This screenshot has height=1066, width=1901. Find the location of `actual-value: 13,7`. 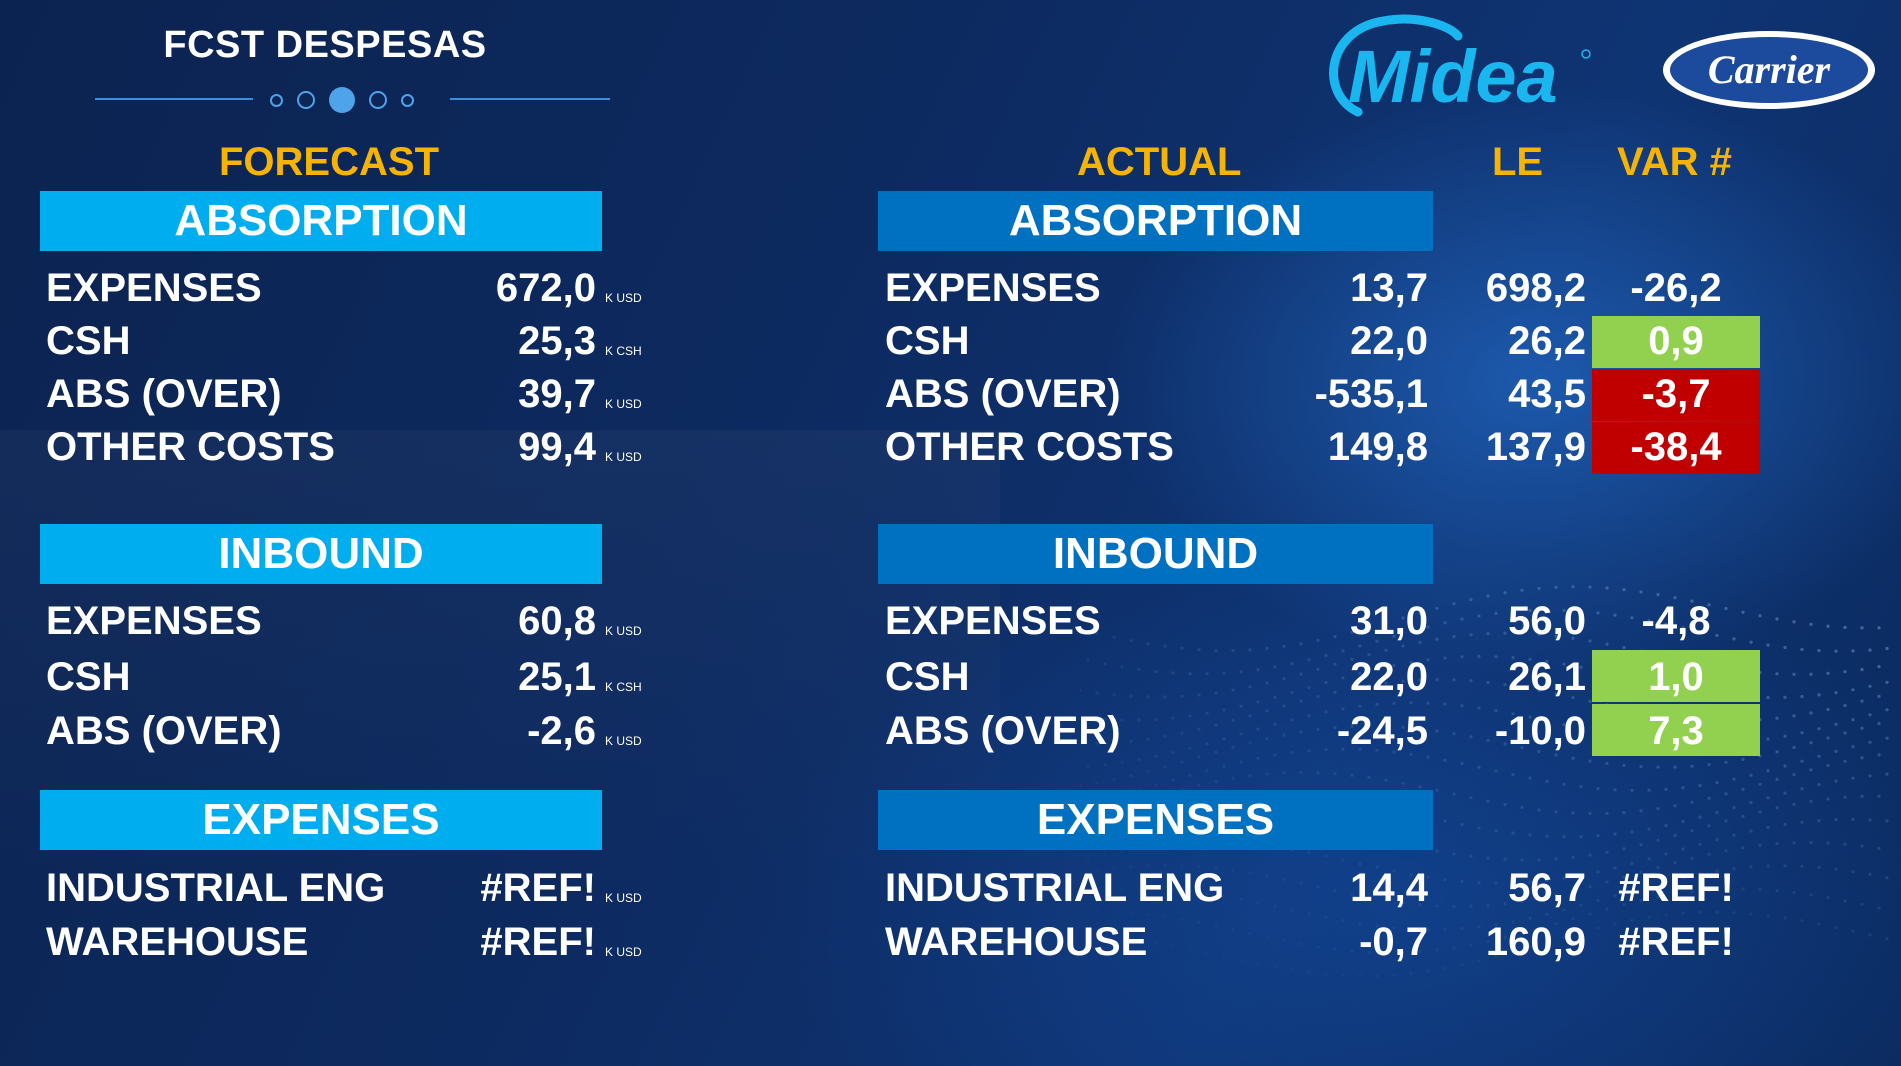

actual-value: 13,7 is located at coordinates (1389, 288).